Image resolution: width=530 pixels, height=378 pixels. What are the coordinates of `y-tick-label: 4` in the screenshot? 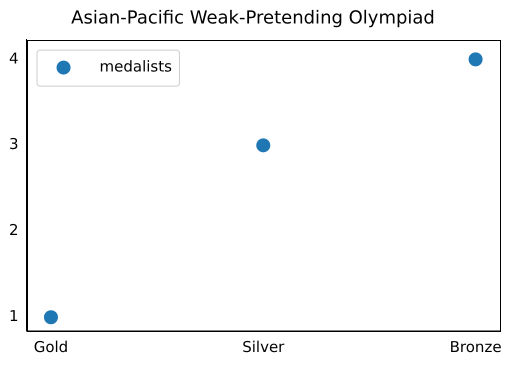 It's located at (13, 58).